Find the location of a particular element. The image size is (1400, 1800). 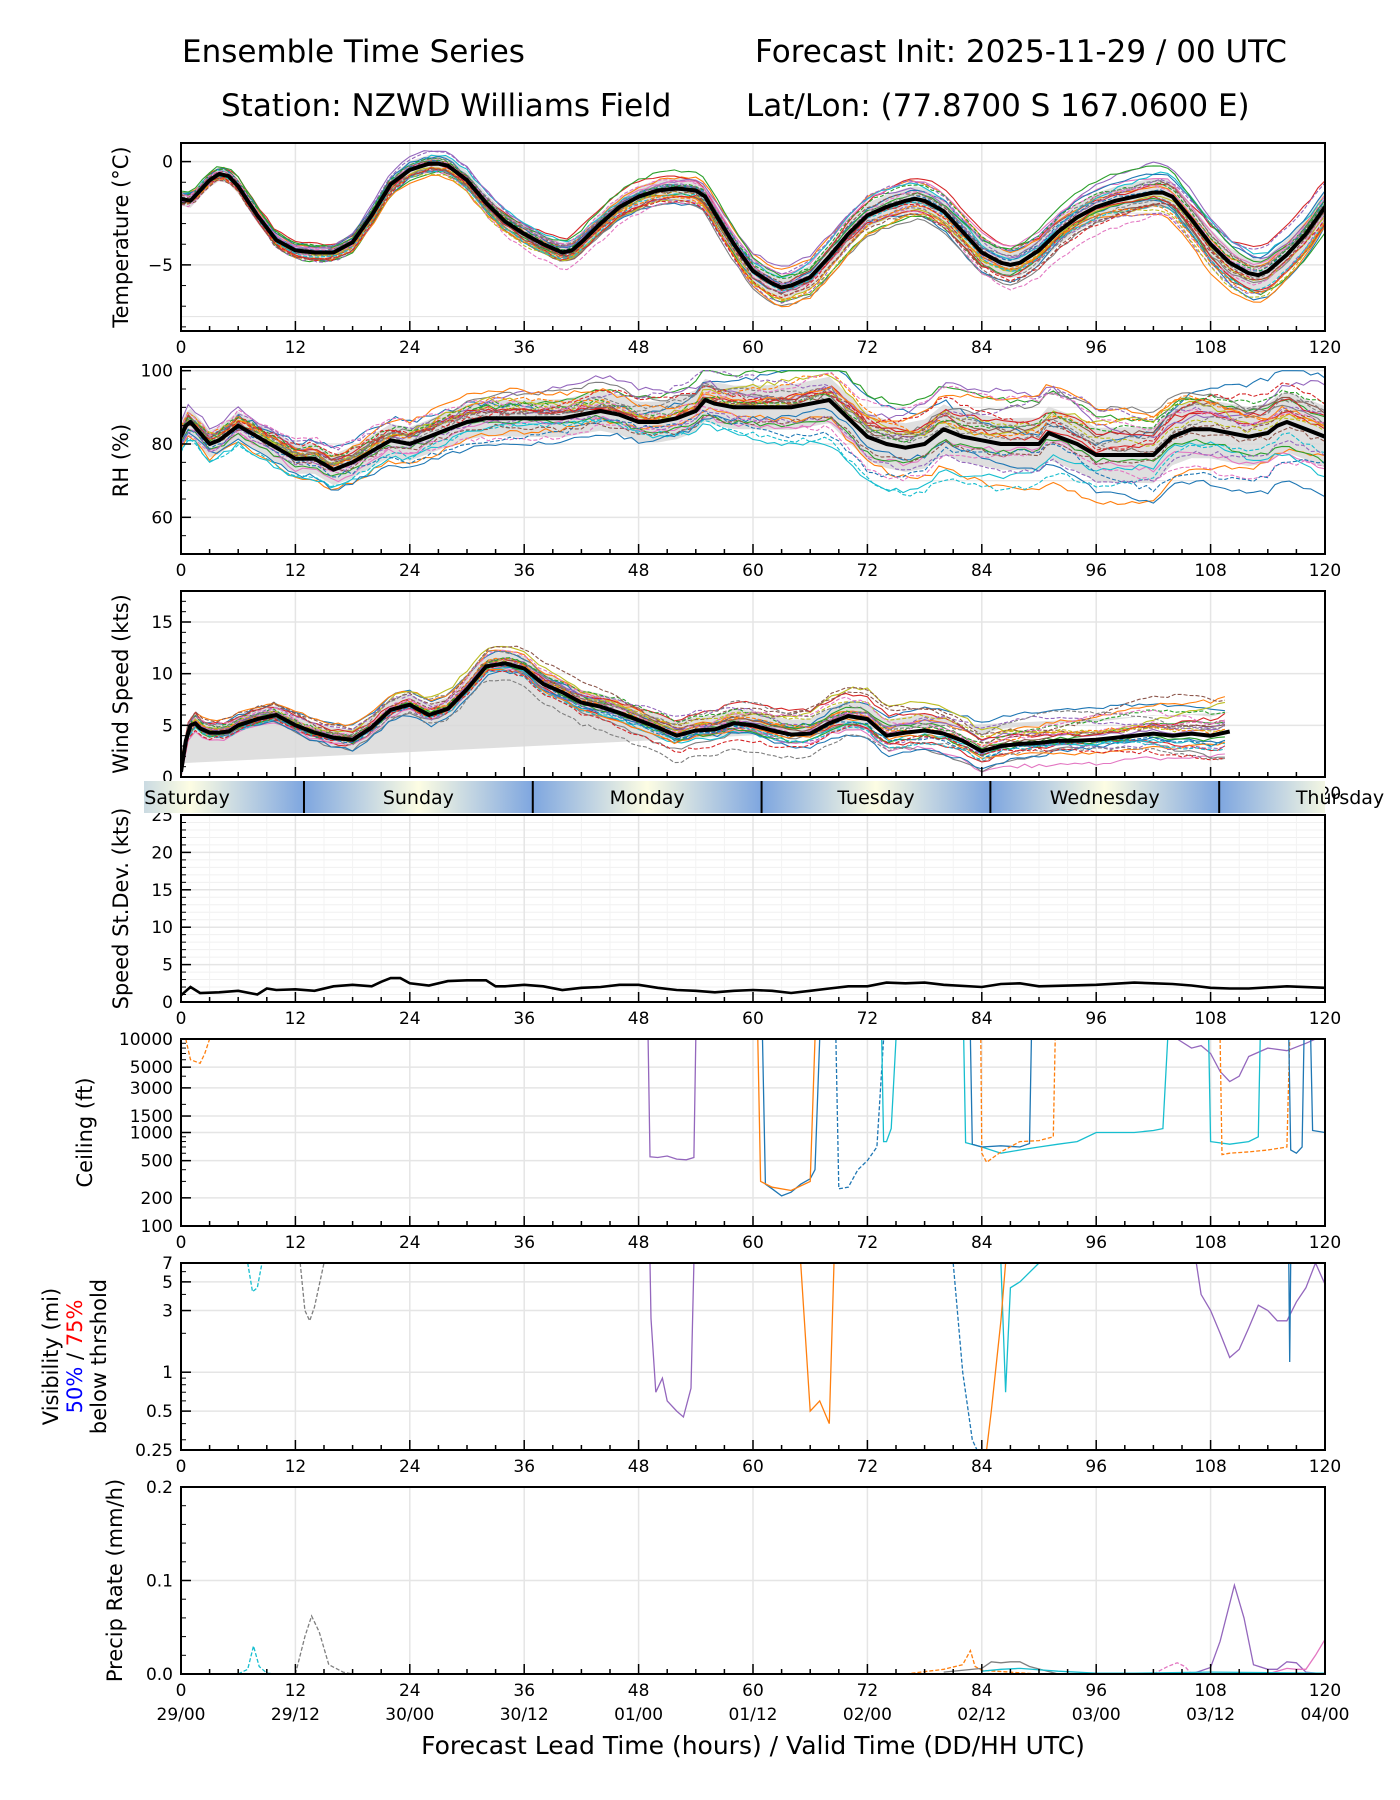

series-line-member-gray-dashed is located at coordinates (323, 1644).